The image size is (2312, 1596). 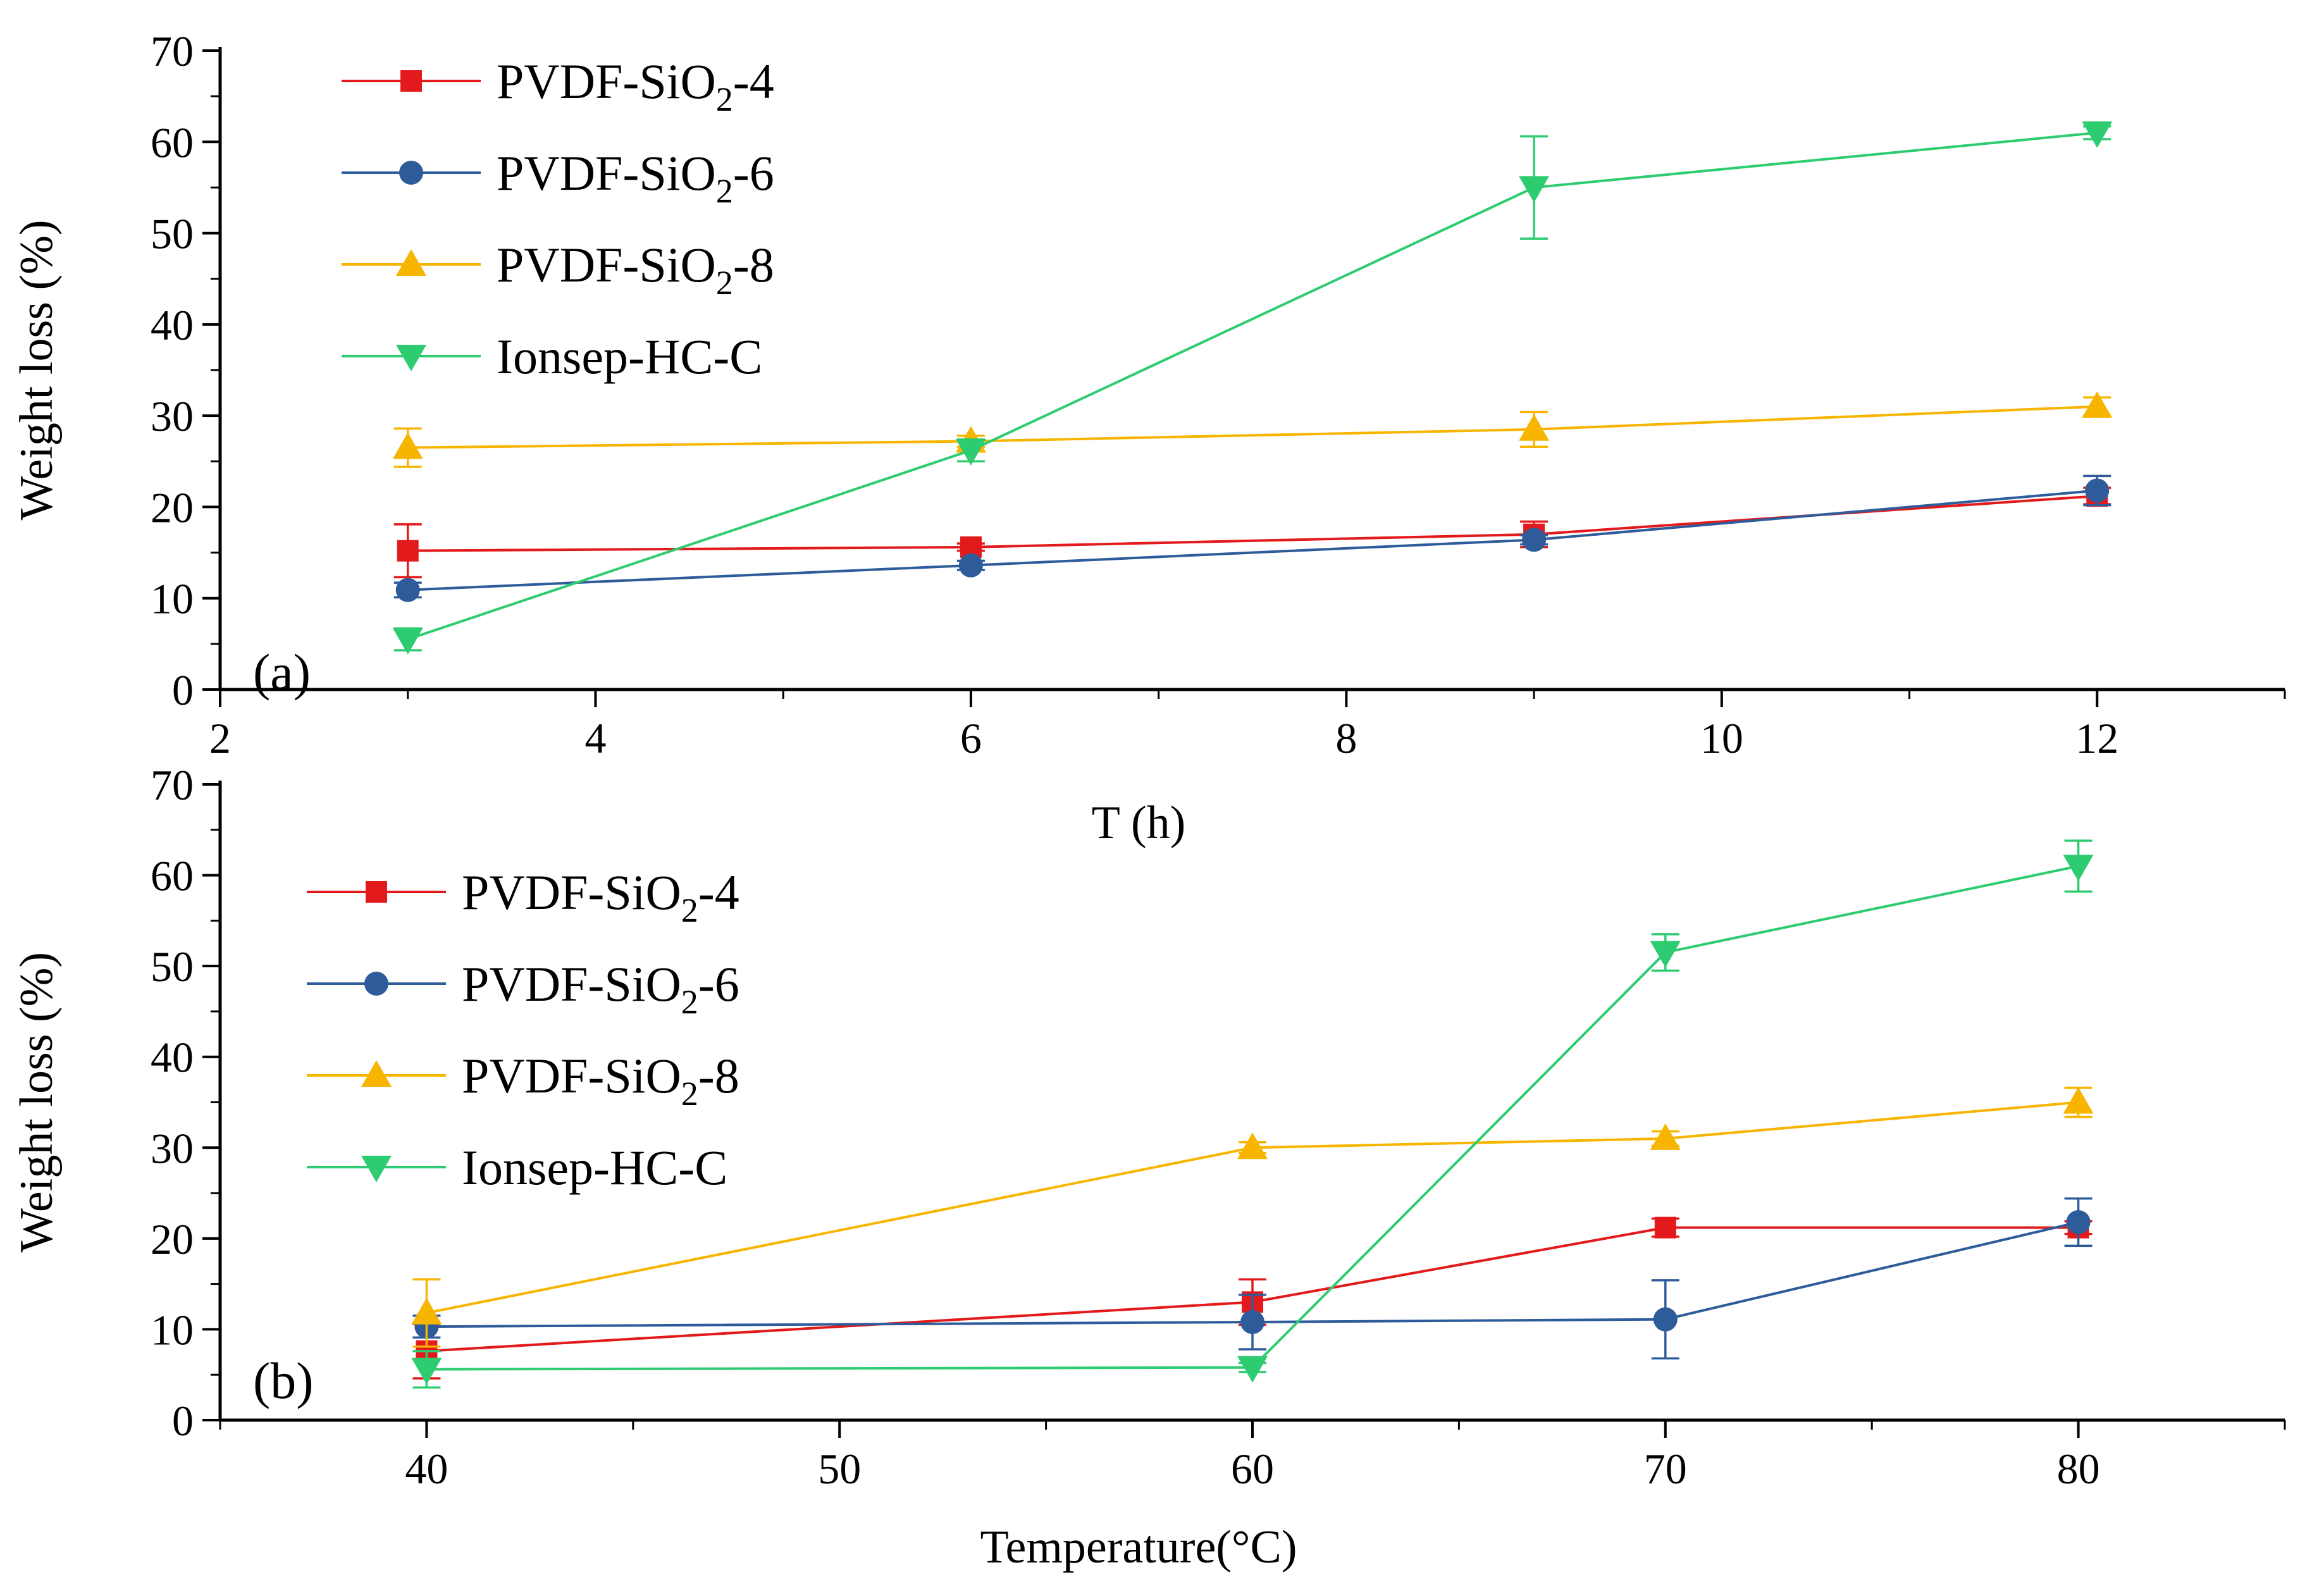 What do you see at coordinates (1139, 823) in the screenshot?
I see `x-axis-label: T (h)` at bounding box center [1139, 823].